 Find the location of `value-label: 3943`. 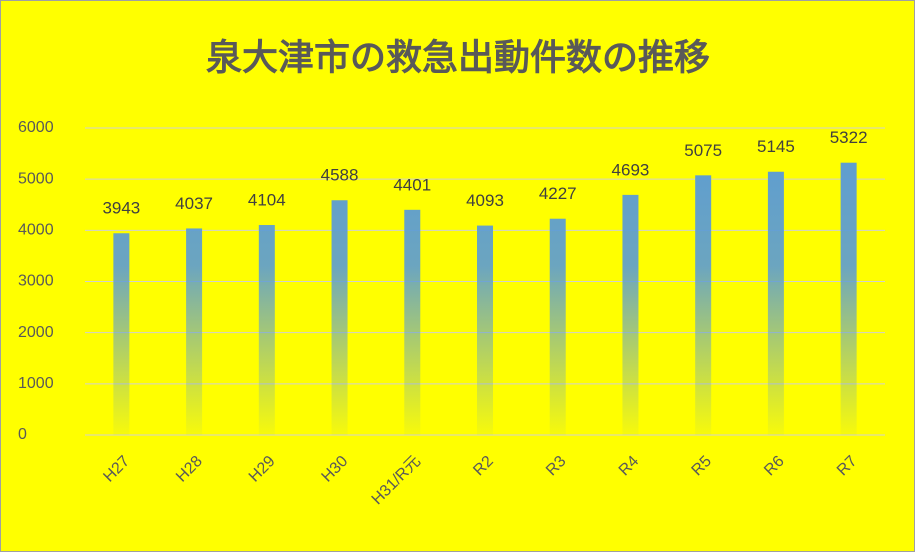

value-label: 3943 is located at coordinates (121, 208).